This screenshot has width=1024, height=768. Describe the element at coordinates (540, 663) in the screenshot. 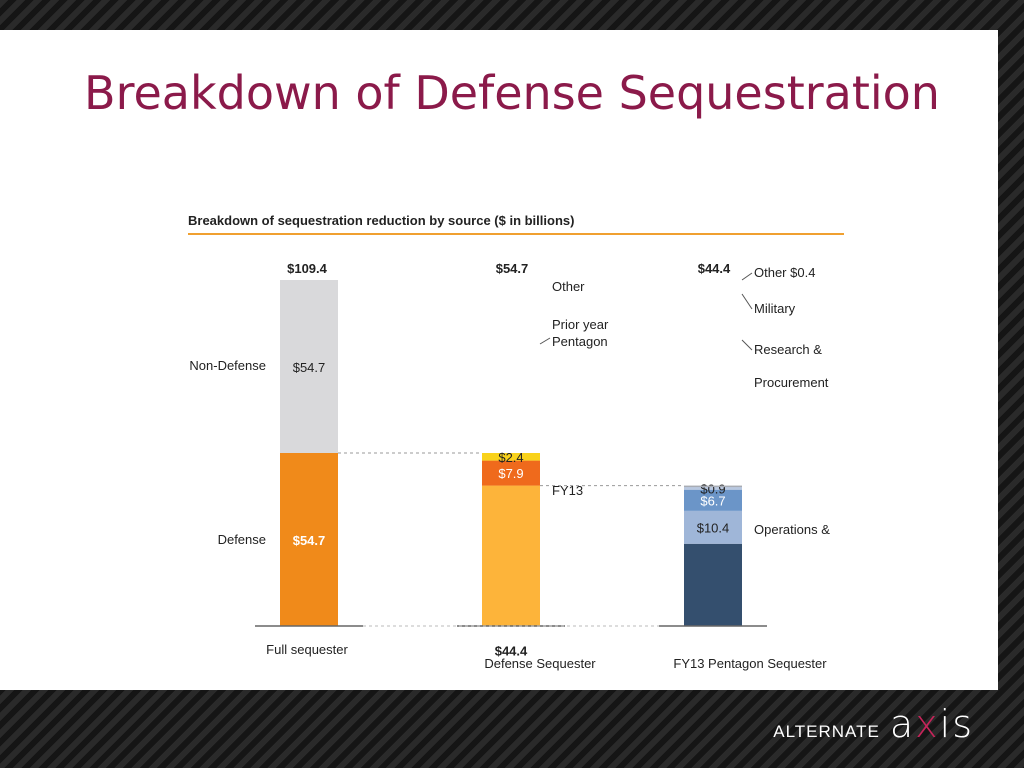

I see `category-label-defense: Defense Sequester` at that location.